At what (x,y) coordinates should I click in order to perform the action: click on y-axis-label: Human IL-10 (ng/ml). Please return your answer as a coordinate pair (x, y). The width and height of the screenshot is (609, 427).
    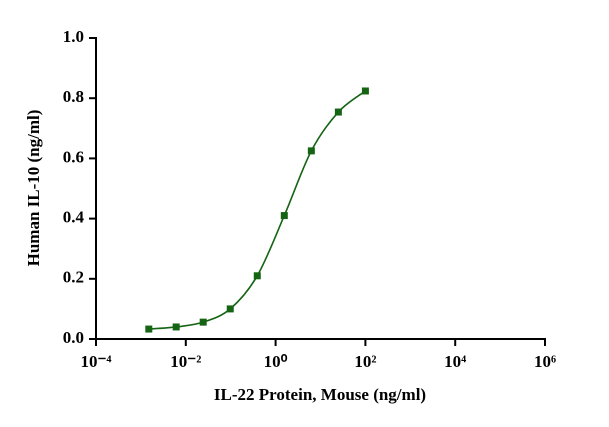
    Looking at the image, I should click on (33, 188).